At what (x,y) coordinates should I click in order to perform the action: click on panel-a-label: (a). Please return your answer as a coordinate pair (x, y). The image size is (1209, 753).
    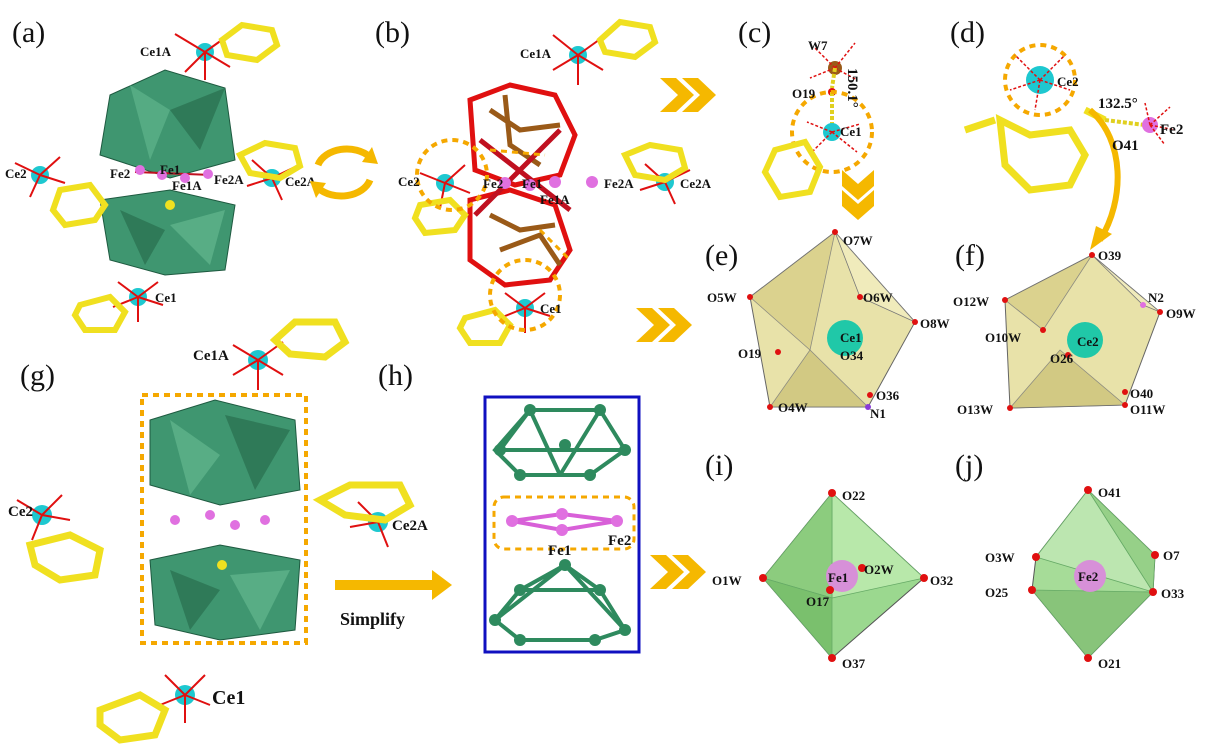
    Looking at the image, I should click on (28, 32).